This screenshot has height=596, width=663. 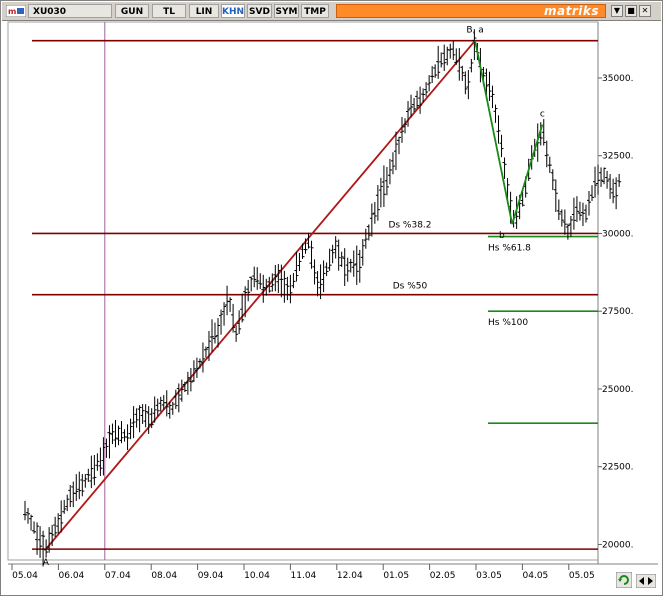 I want to click on toolbar-button-sym: SYM, so click(x=286, y=11).